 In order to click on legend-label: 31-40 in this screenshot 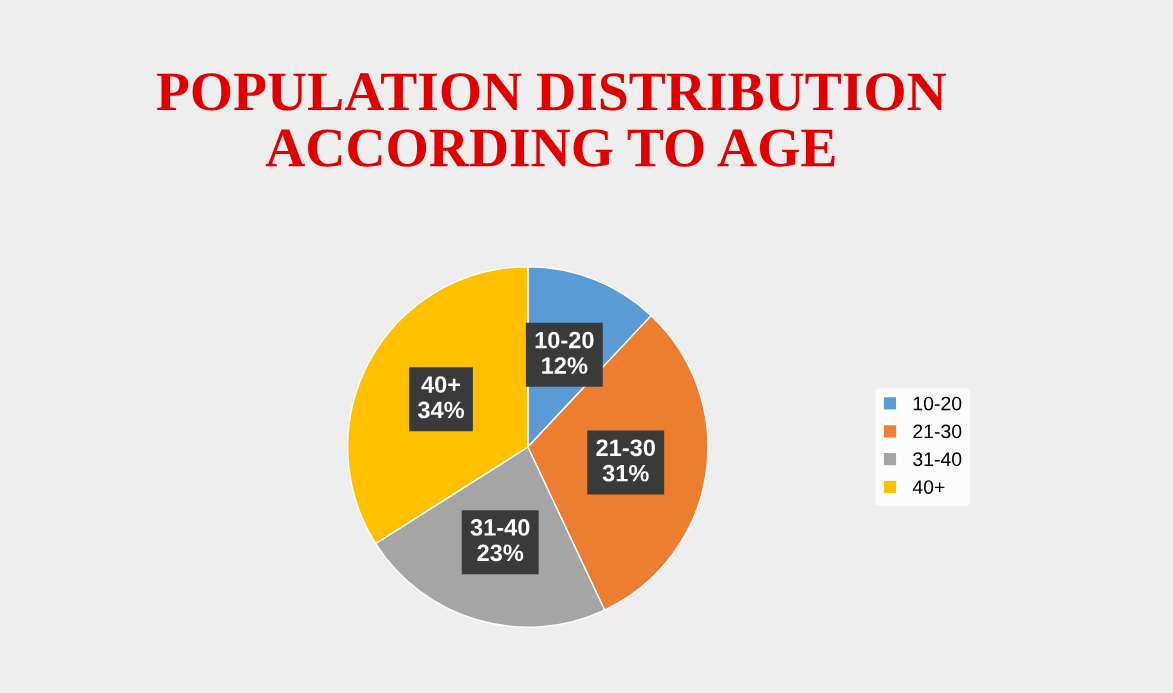, I will do `click(937, 459)`.